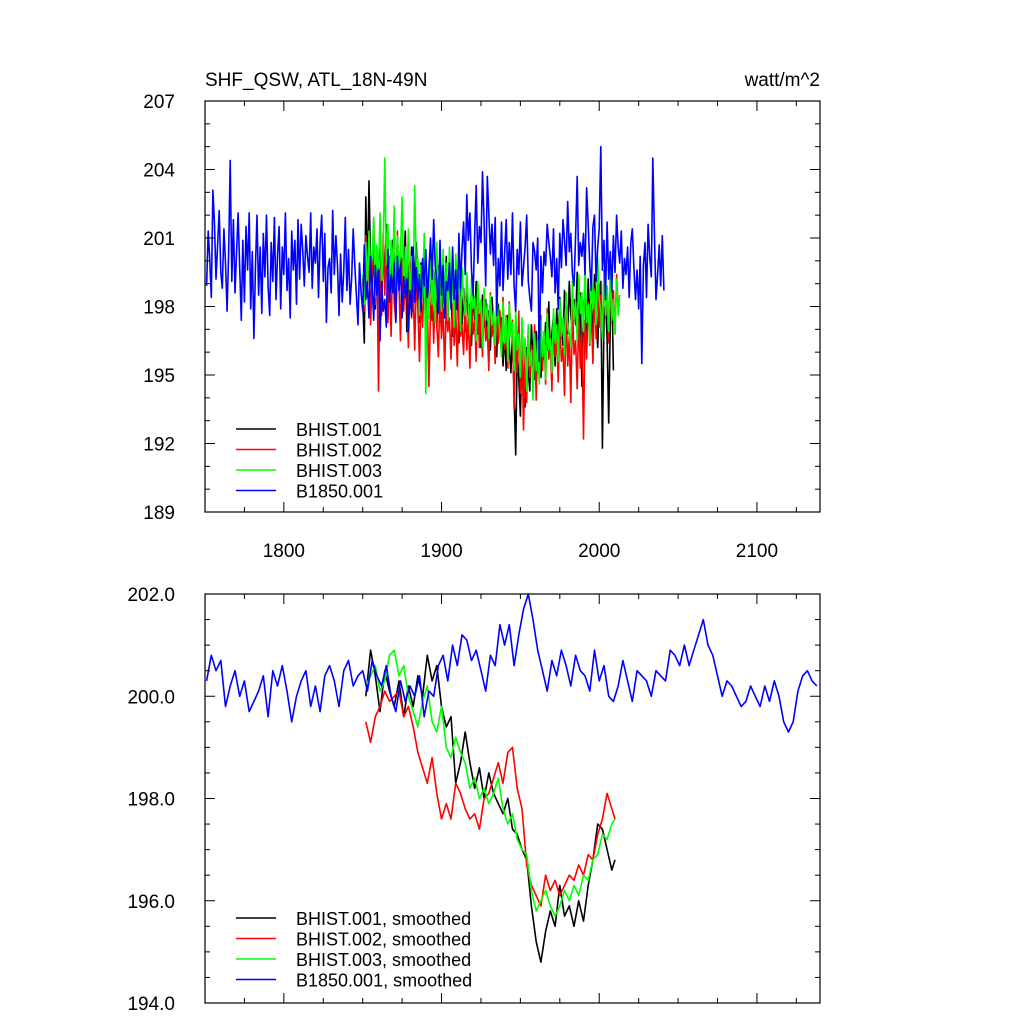  What do you see at coordinates (159, 171) in the screenshot?
I see `top-y-tick-label: 204` at bounding box center [159, 171].